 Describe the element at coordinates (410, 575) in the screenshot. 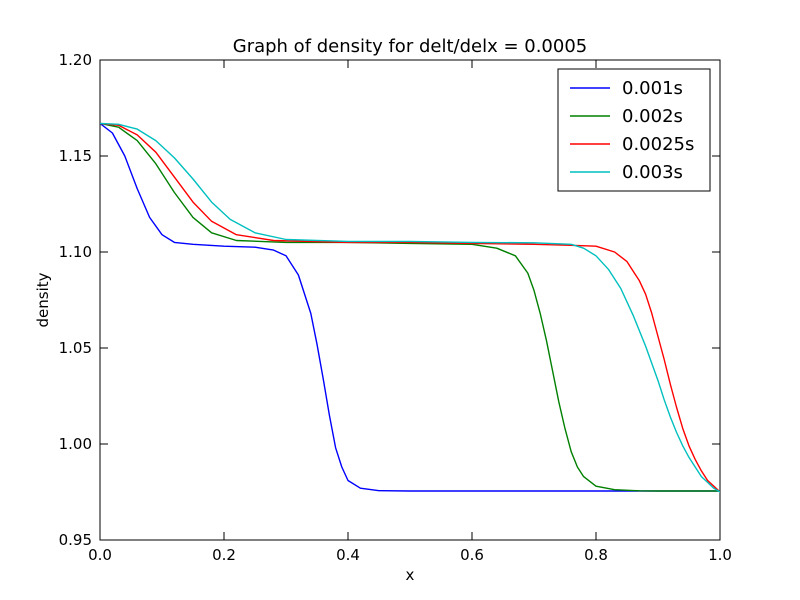

I see `x-axis-label: x` at that location.